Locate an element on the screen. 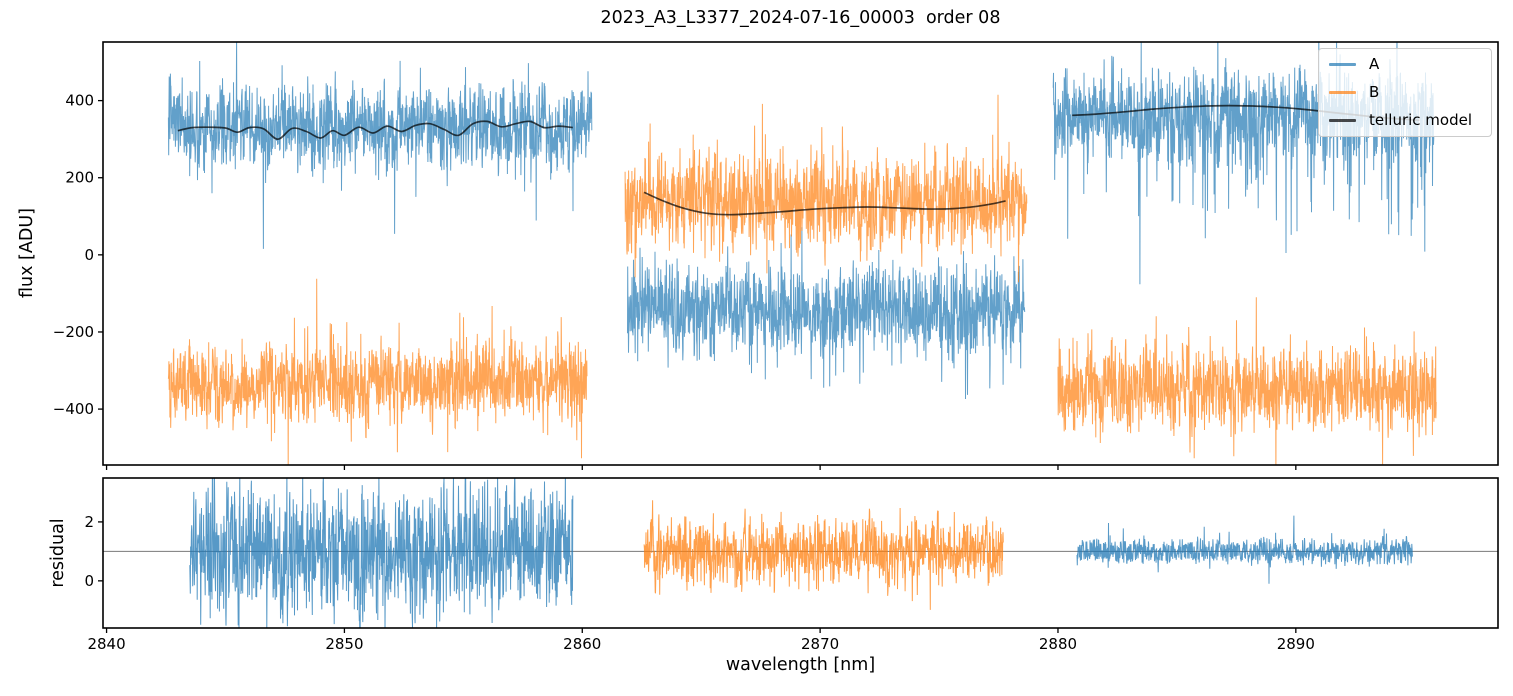 Image resolution: width=1513 pixels, height=696 pixels. y-tick-label: −400 is located at coordinates (73, 409).